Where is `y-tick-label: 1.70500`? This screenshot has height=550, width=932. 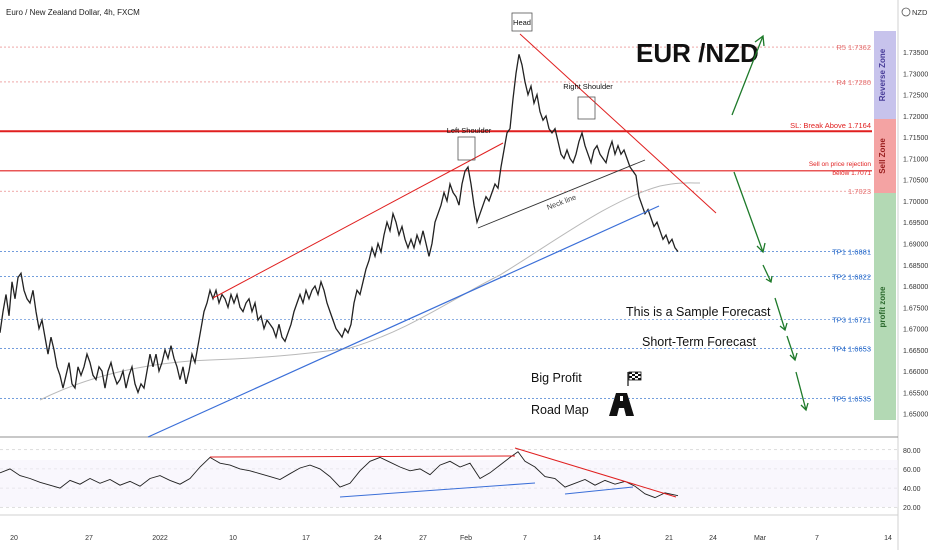 y-tick-label: 1.70500 is located at coordinates (915, 181).